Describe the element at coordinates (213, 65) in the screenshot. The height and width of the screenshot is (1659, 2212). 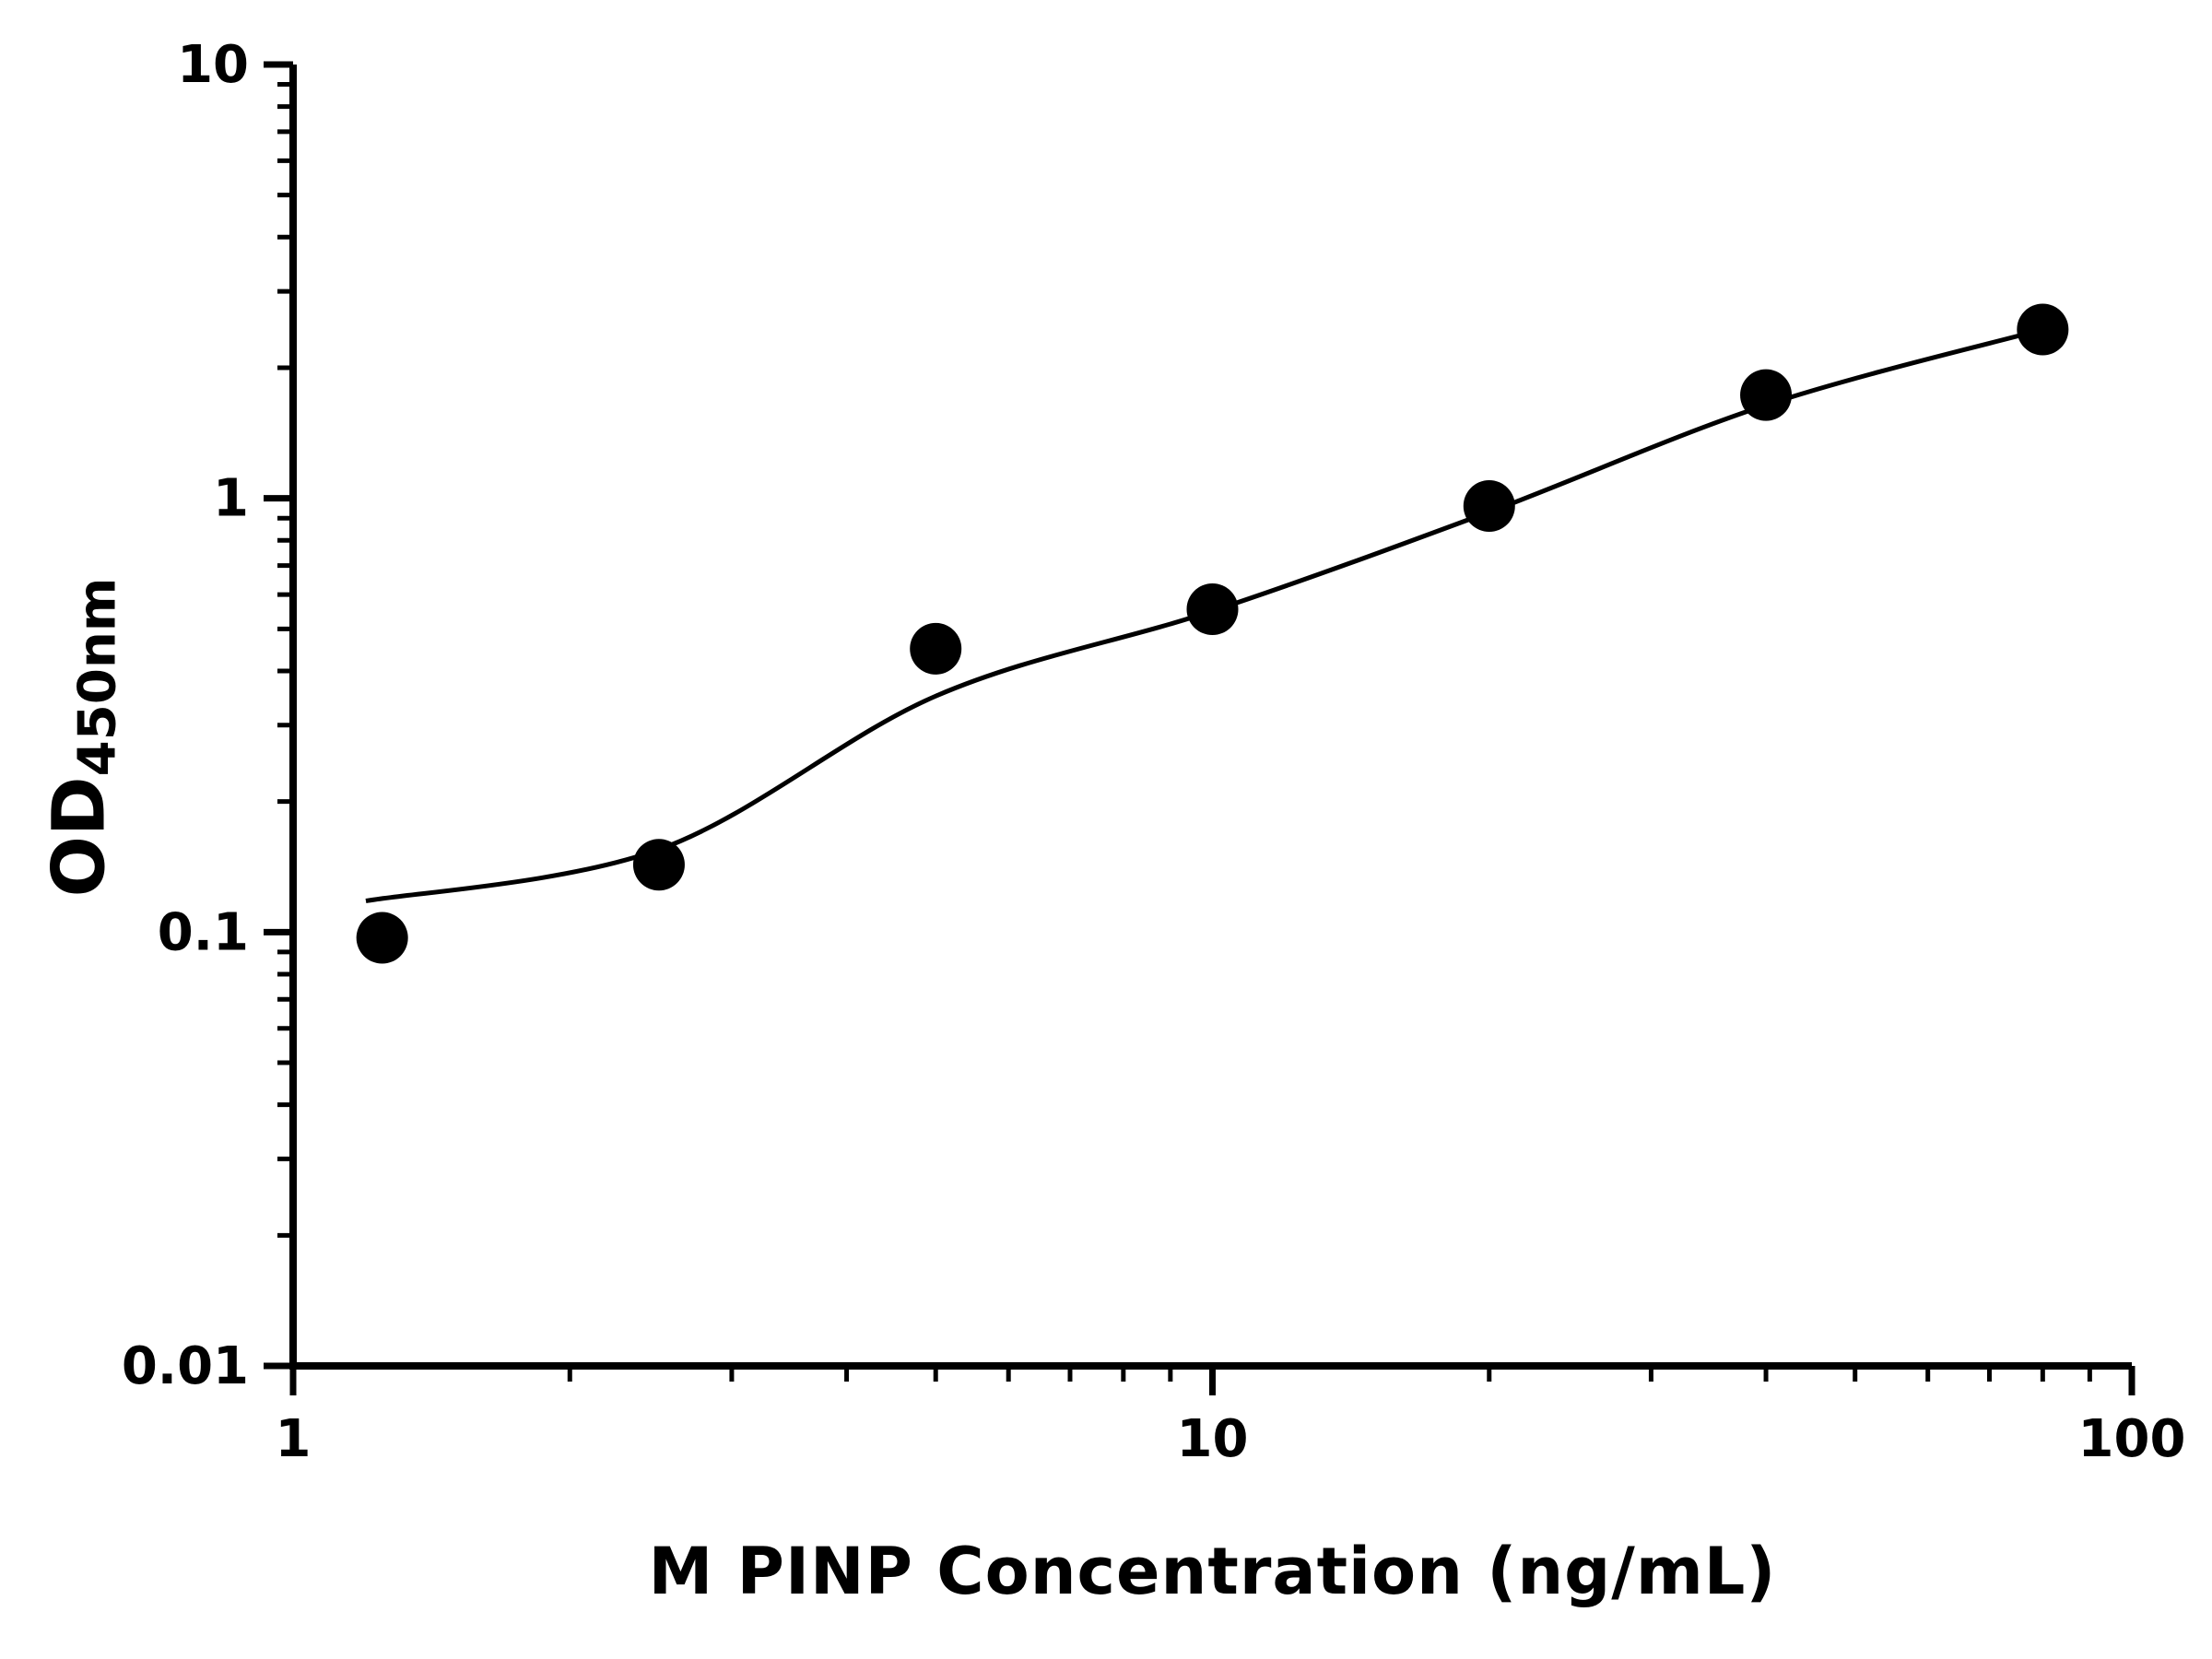
I see `y-axis-tick-label: 10` at that location.